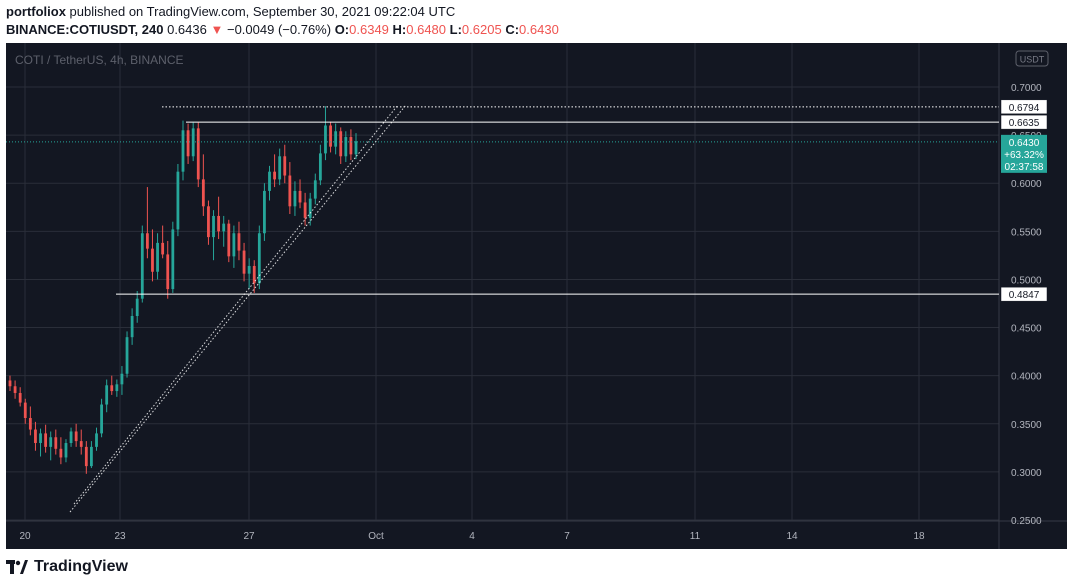 Image resolution: width=1073 pixels, height=587 pixels. Describe the element at coordinates (1026, 88) in the screenshot. I see `y-tick-label: 0.7000` at that location.